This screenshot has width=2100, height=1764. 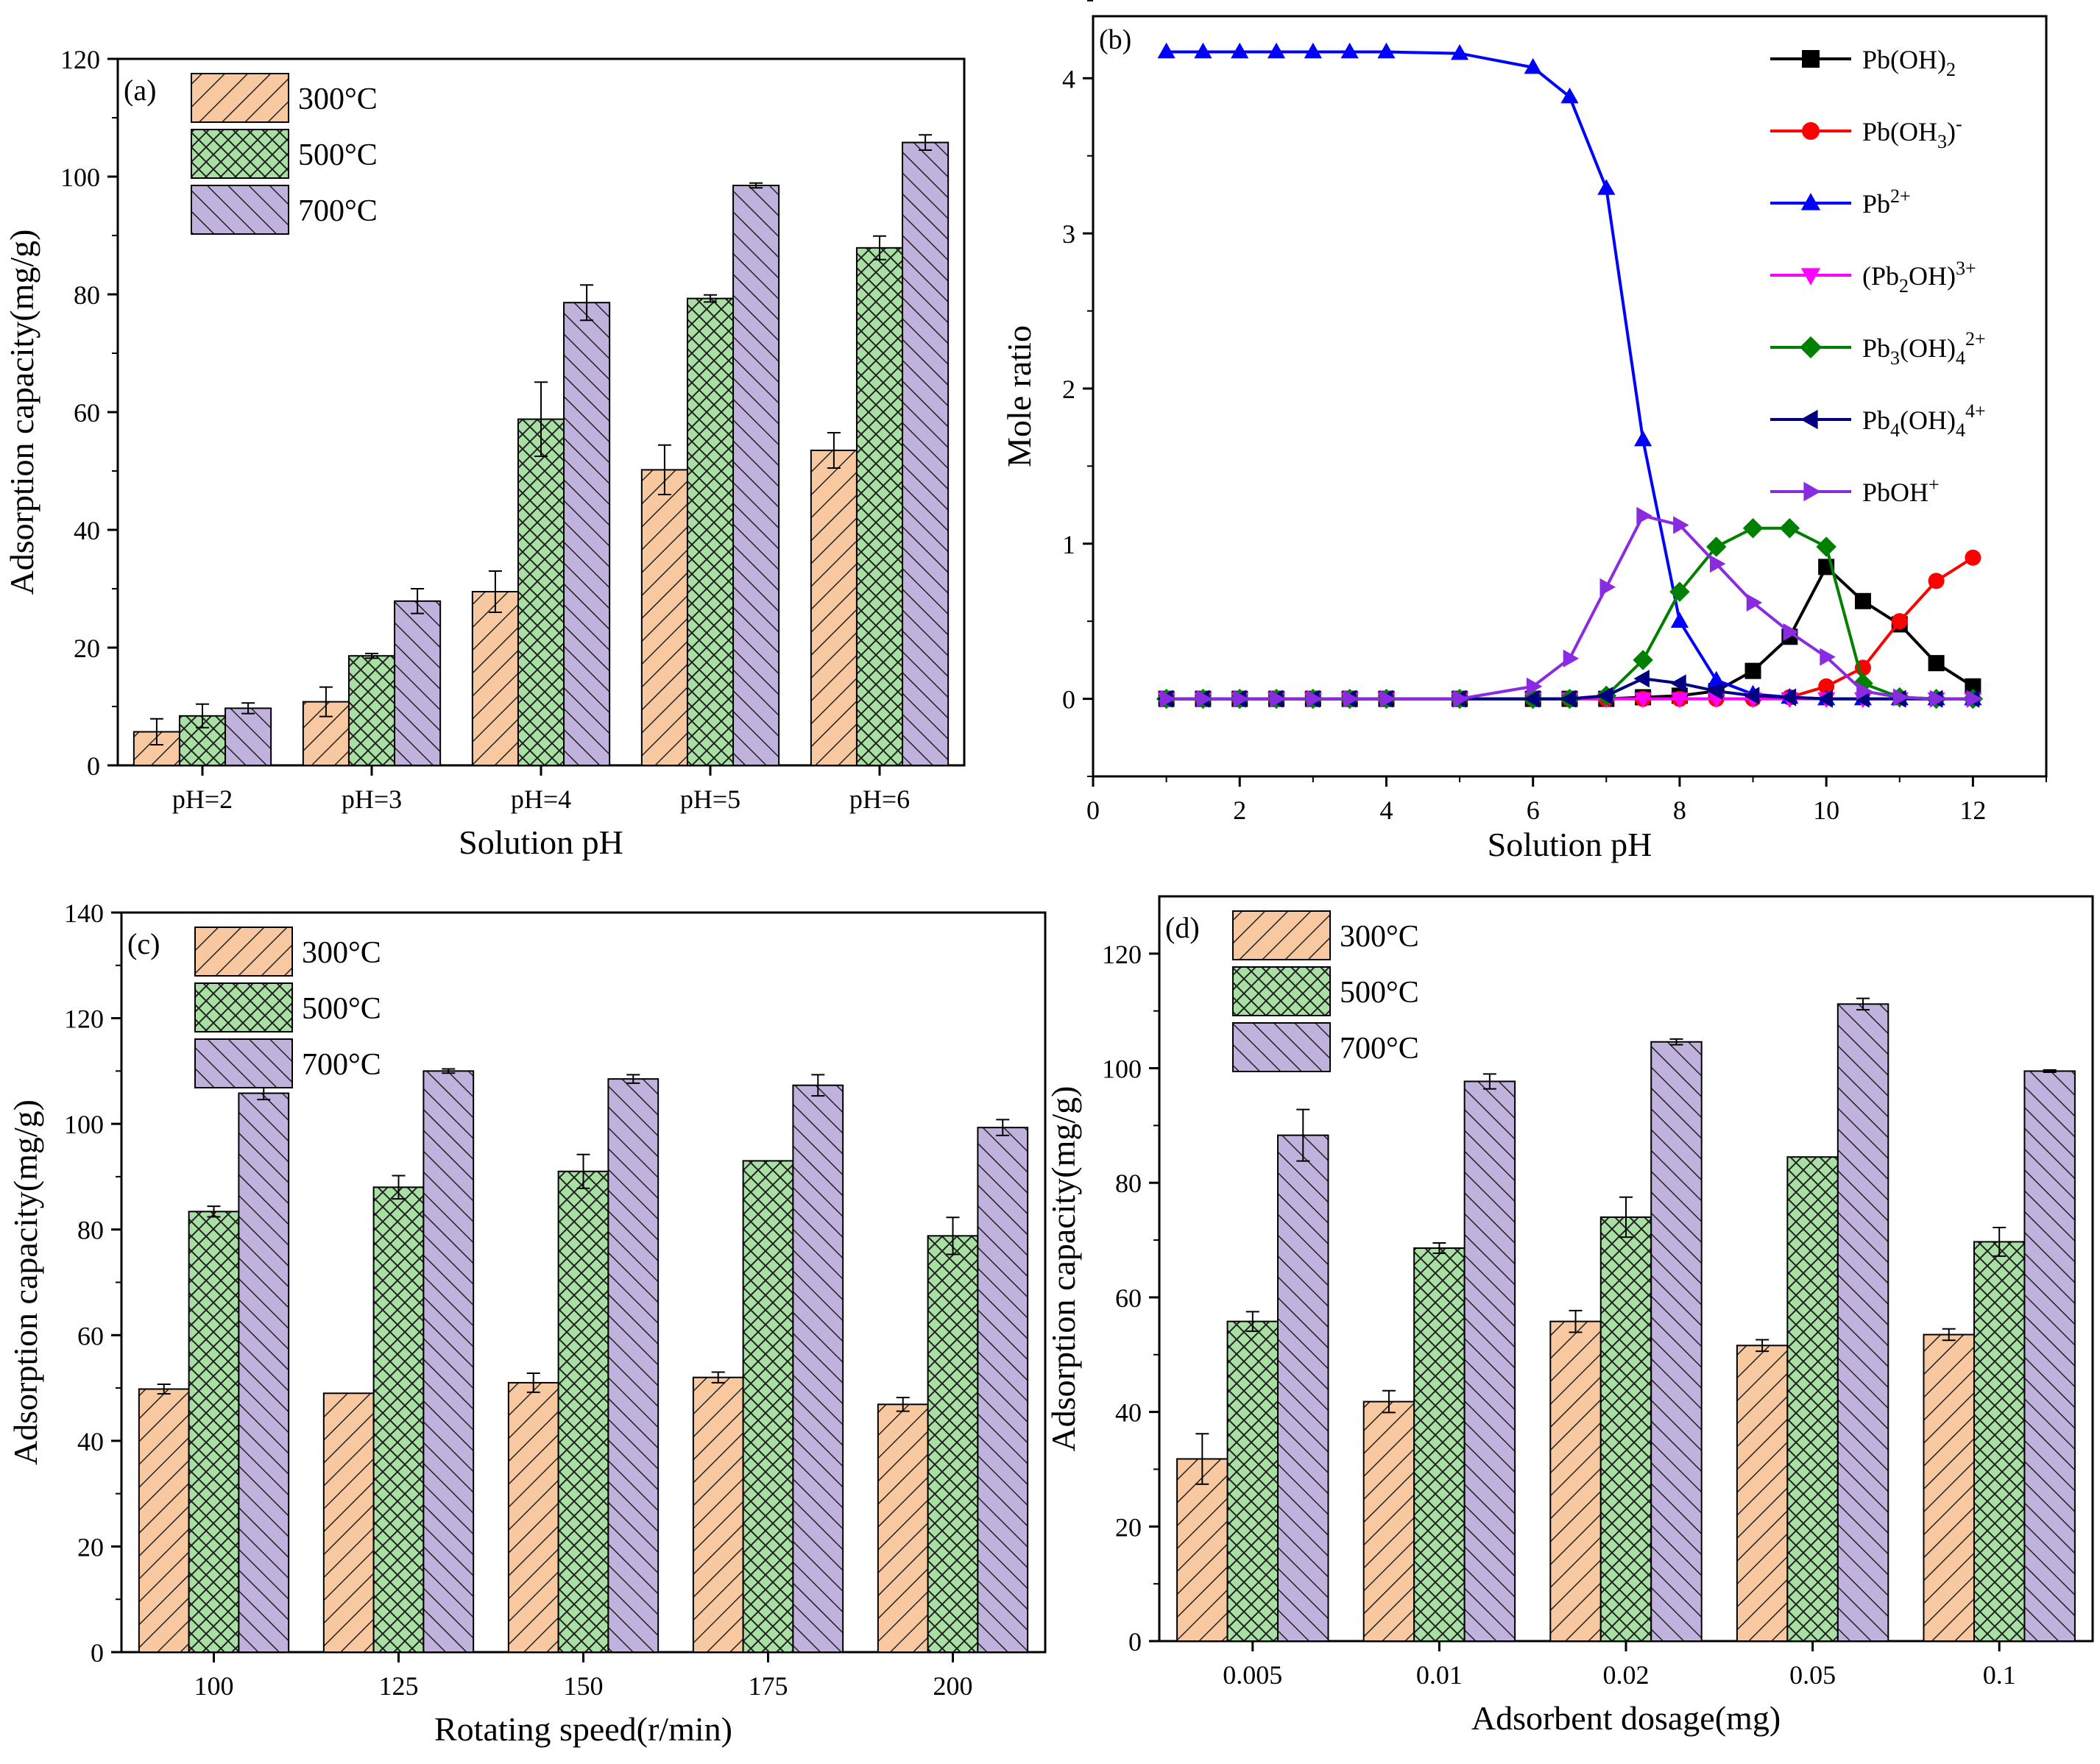 What do you see at coordinates (541, 799) in the screenshot?
I see `x-tick-label: pH=4` at bounding box center [541, 799].